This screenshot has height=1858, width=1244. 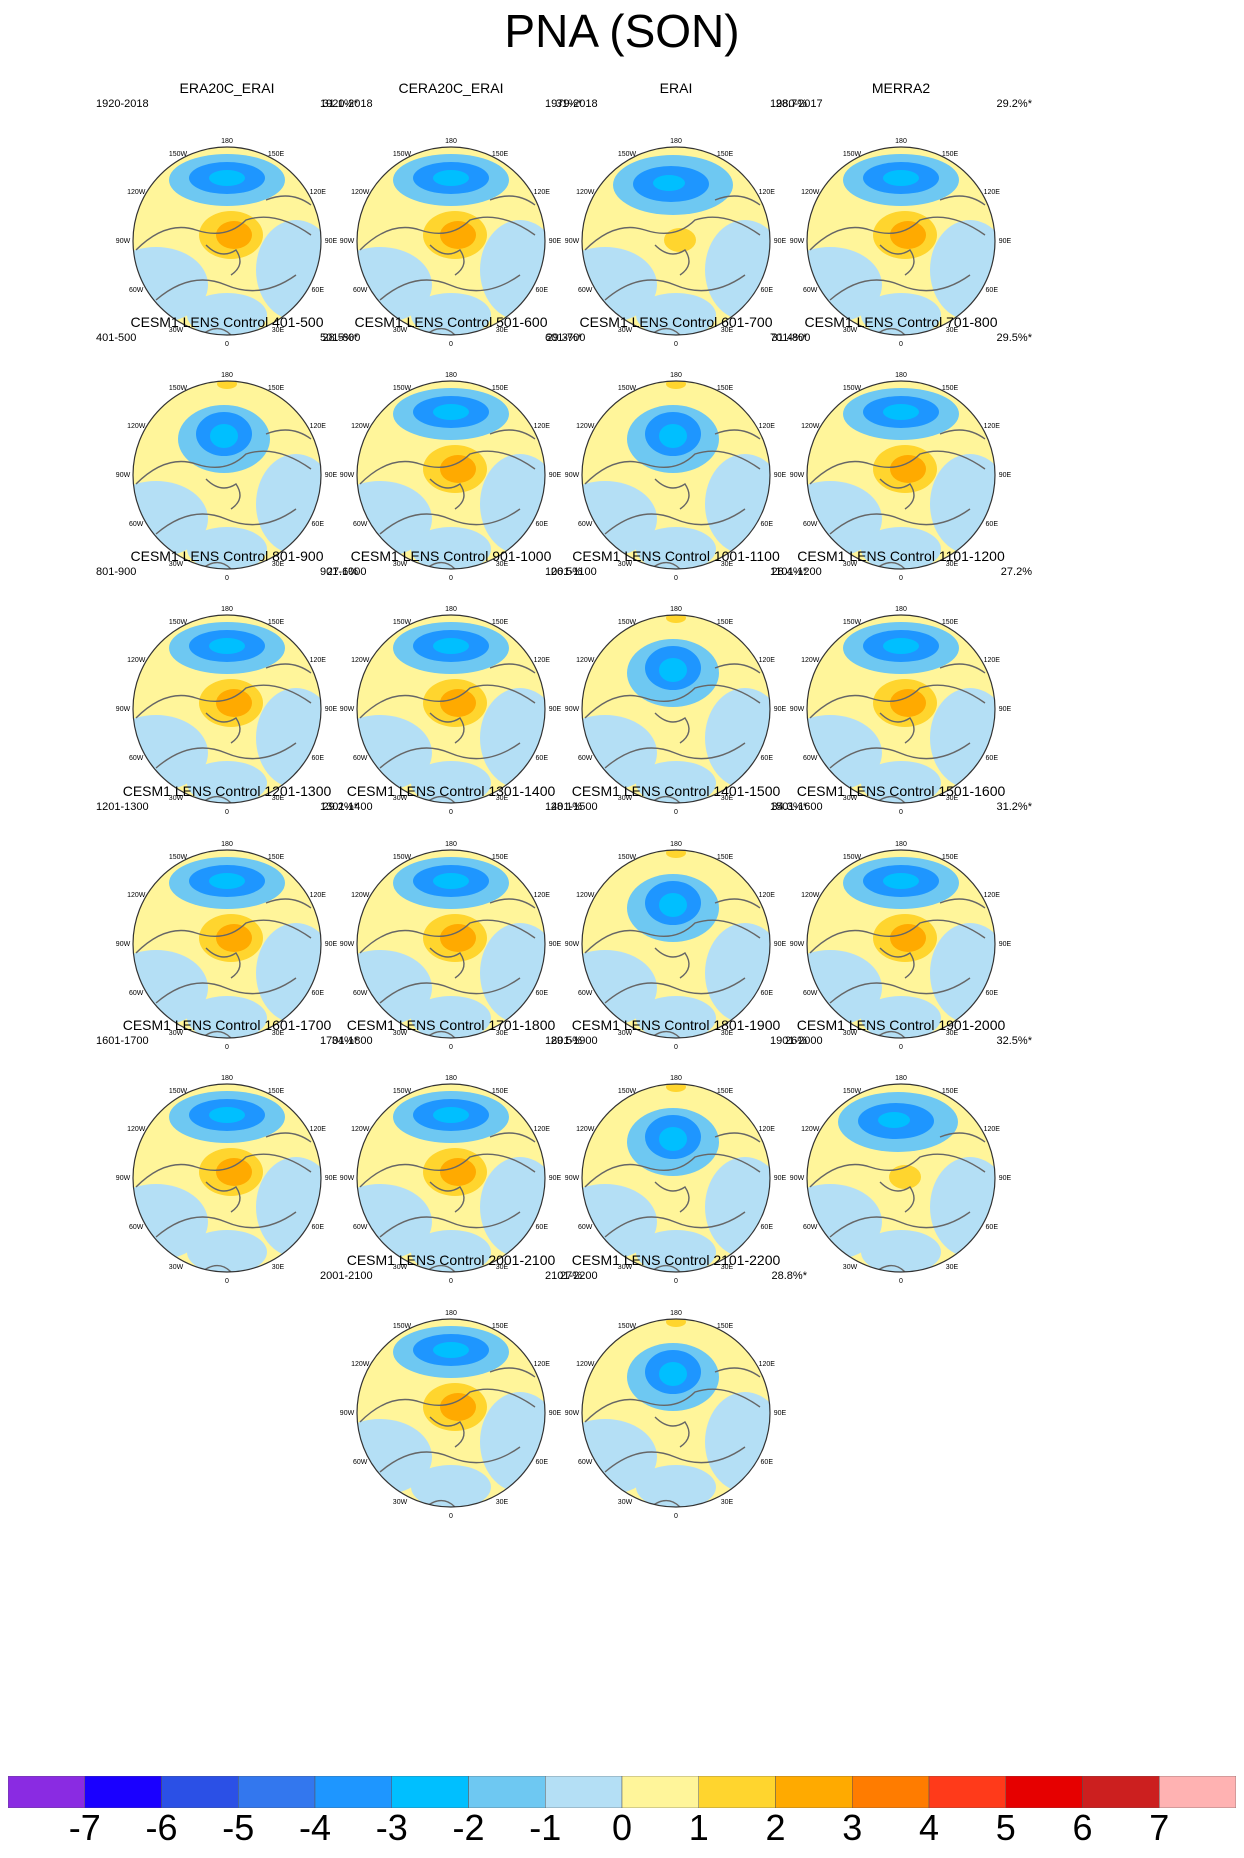 What do you see at coordinates (451, 556) in the screenshot?
I see `panel-title: CESM1 LENS Control 901-1000` at bounding box center [451, 556].